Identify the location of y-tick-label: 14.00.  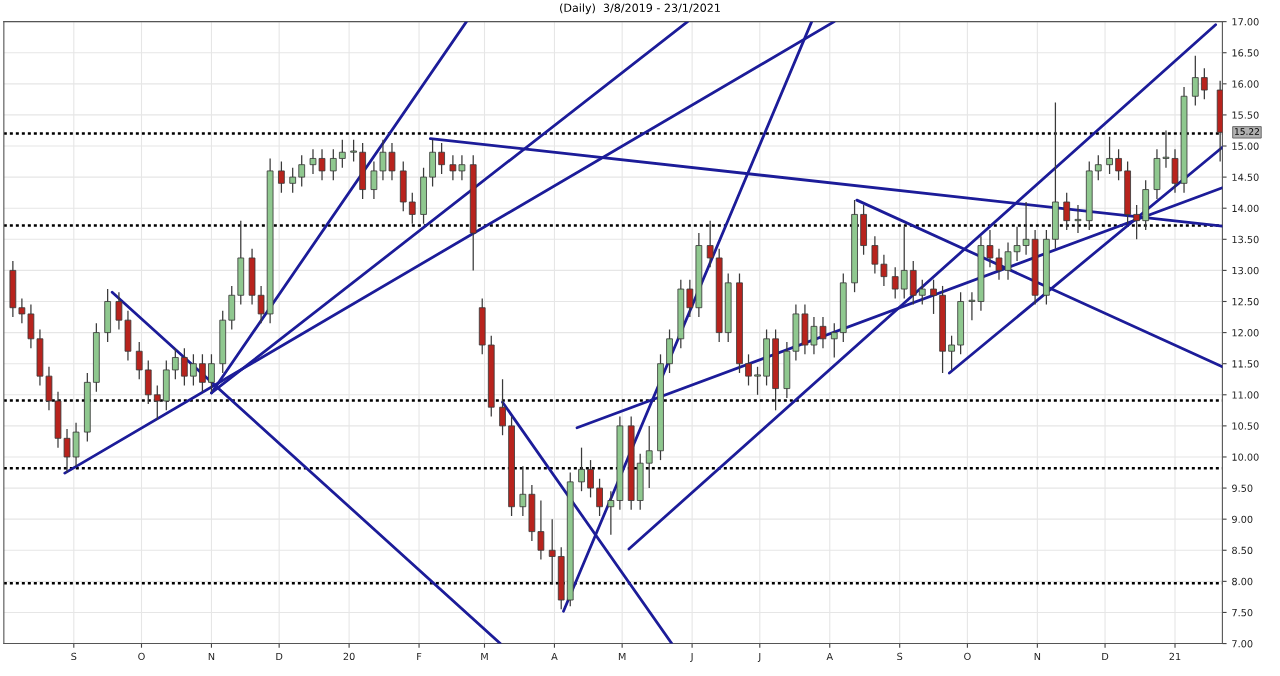
(1245, 208).